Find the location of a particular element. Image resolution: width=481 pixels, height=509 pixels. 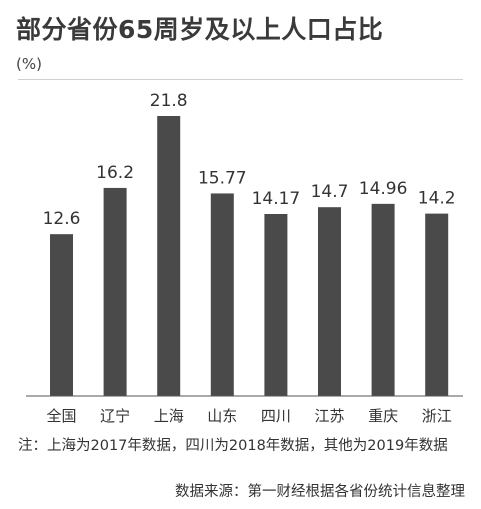

bar-全国 is located at coordinates (61, 315).